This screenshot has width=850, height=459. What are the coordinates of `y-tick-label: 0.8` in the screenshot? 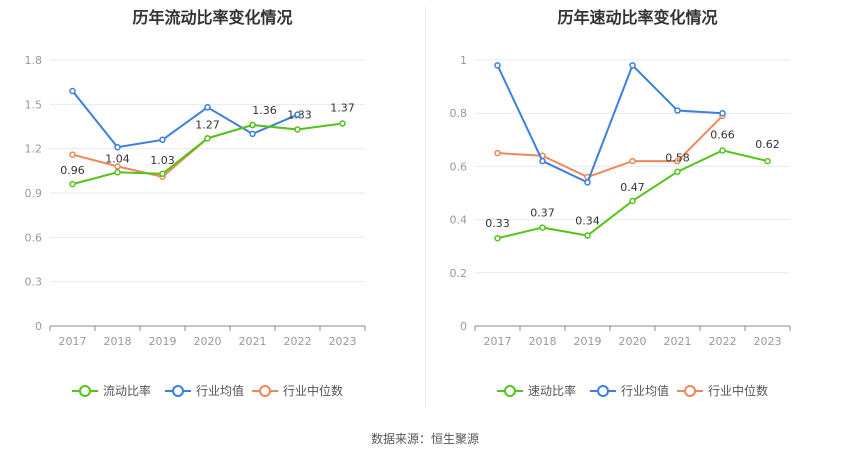 It's located at (459, 113).